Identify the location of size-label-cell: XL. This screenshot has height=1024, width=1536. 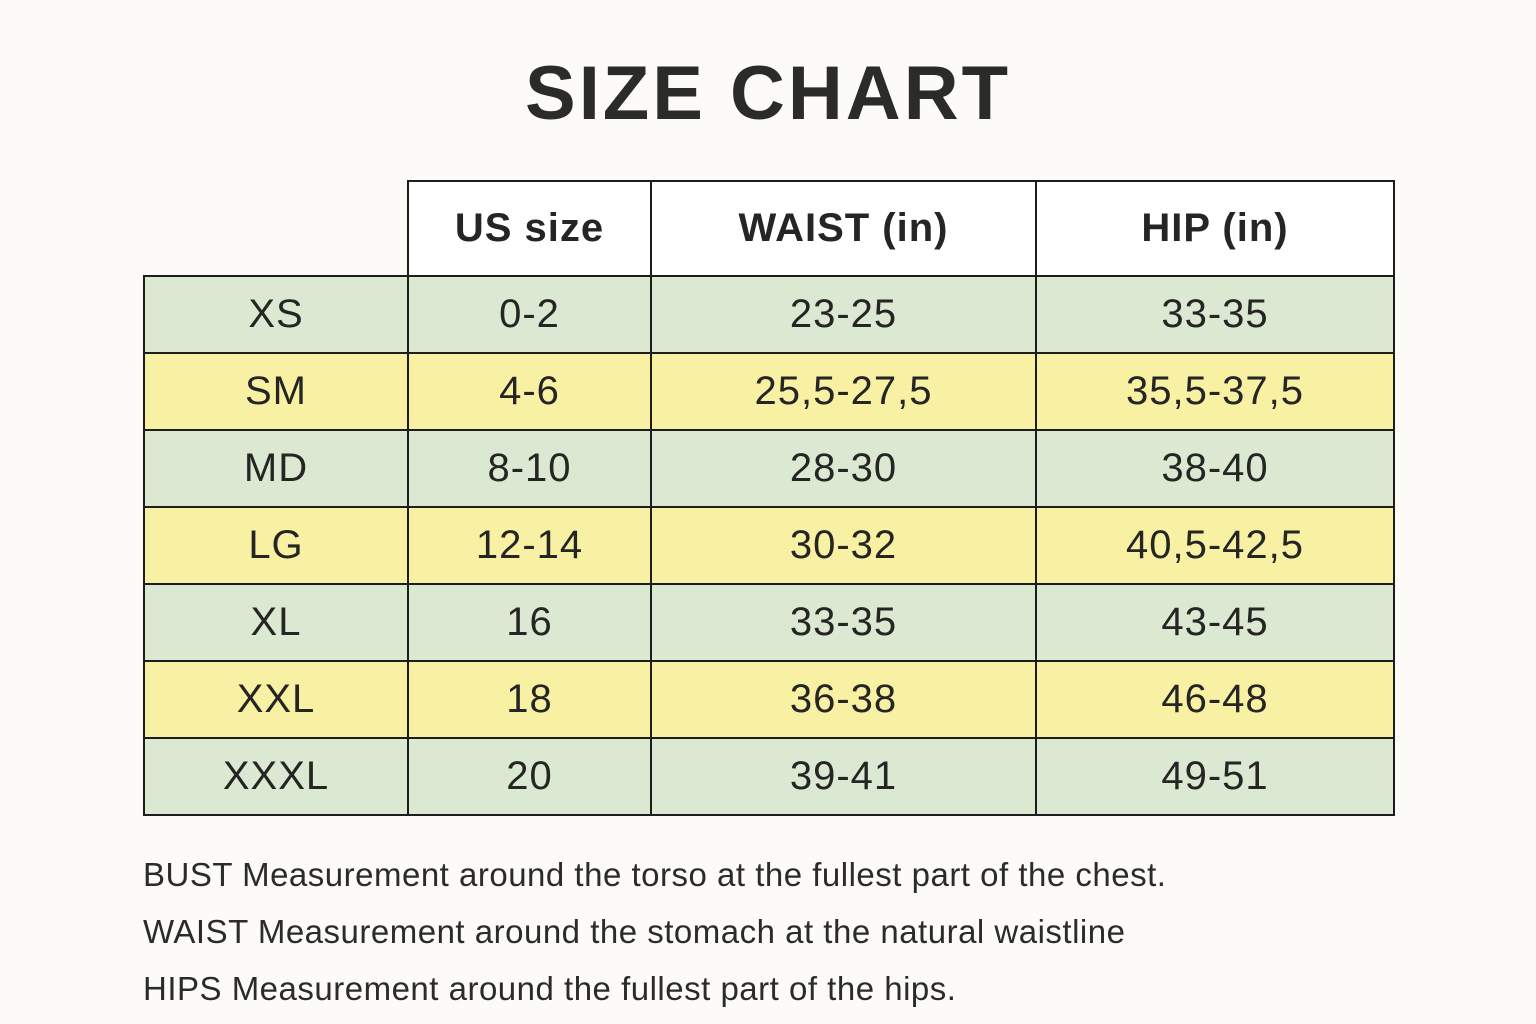
(276, 622).